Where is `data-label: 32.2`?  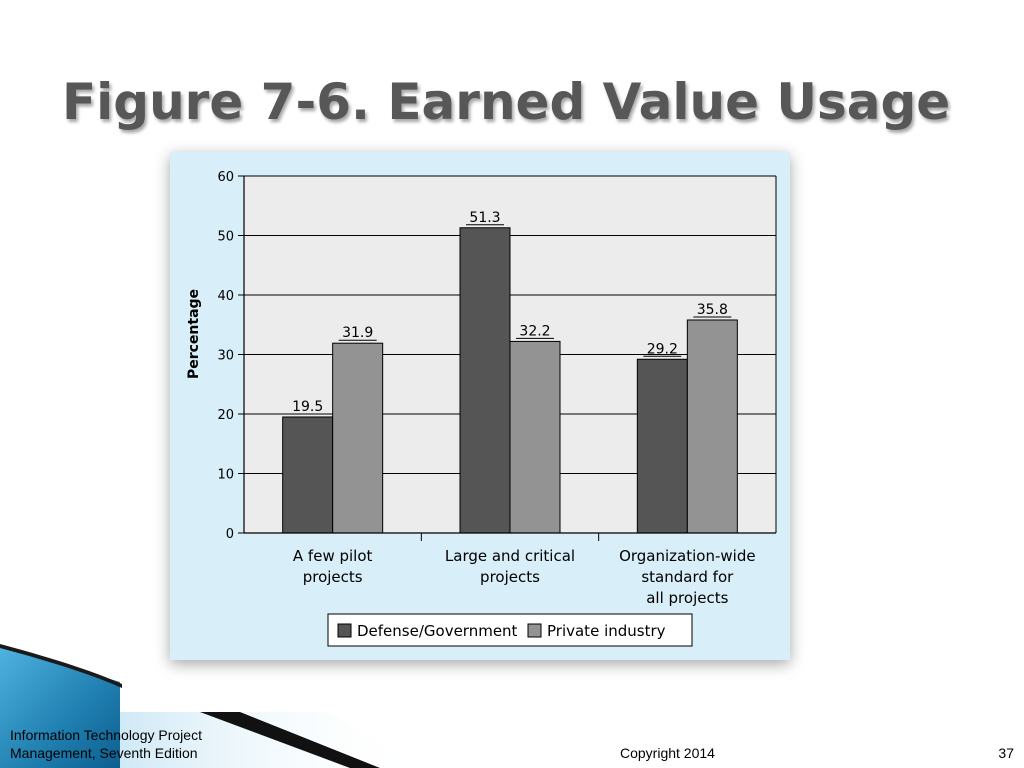
data-label: 32.2 is located at coordinates (534, 331).